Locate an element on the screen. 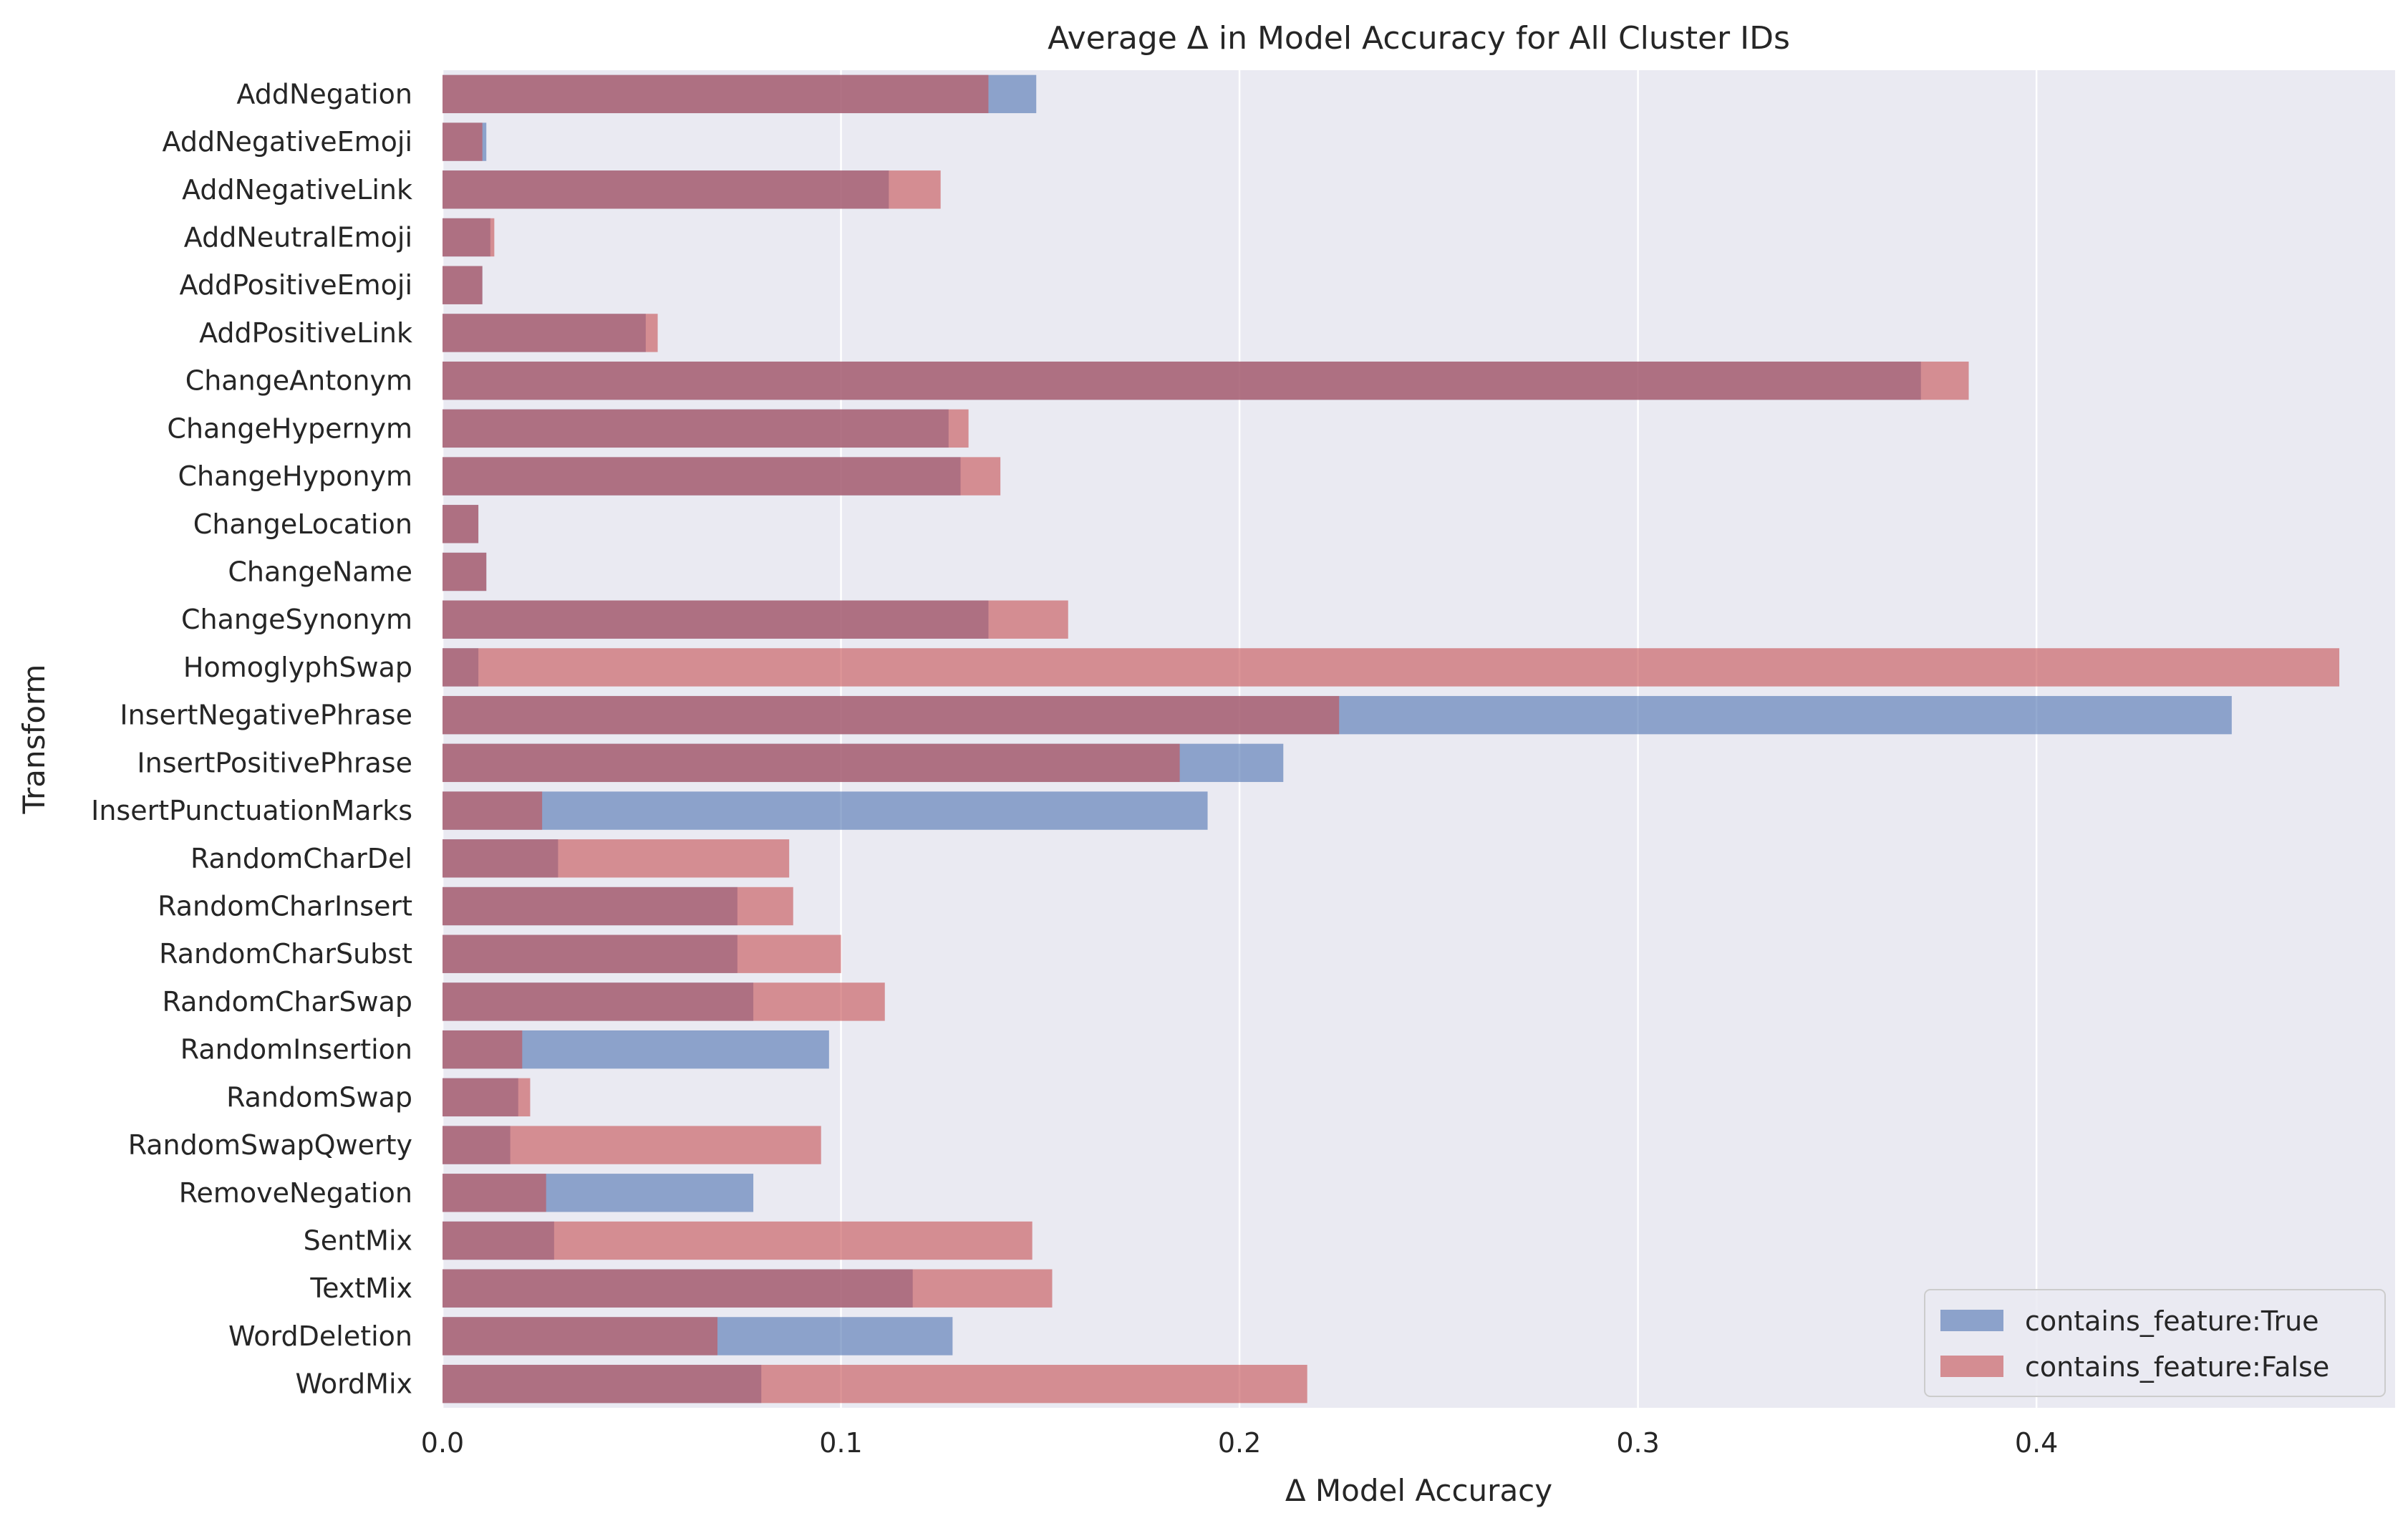  bar-false-ChangeAntonym is located at coordinates (1206, 380).